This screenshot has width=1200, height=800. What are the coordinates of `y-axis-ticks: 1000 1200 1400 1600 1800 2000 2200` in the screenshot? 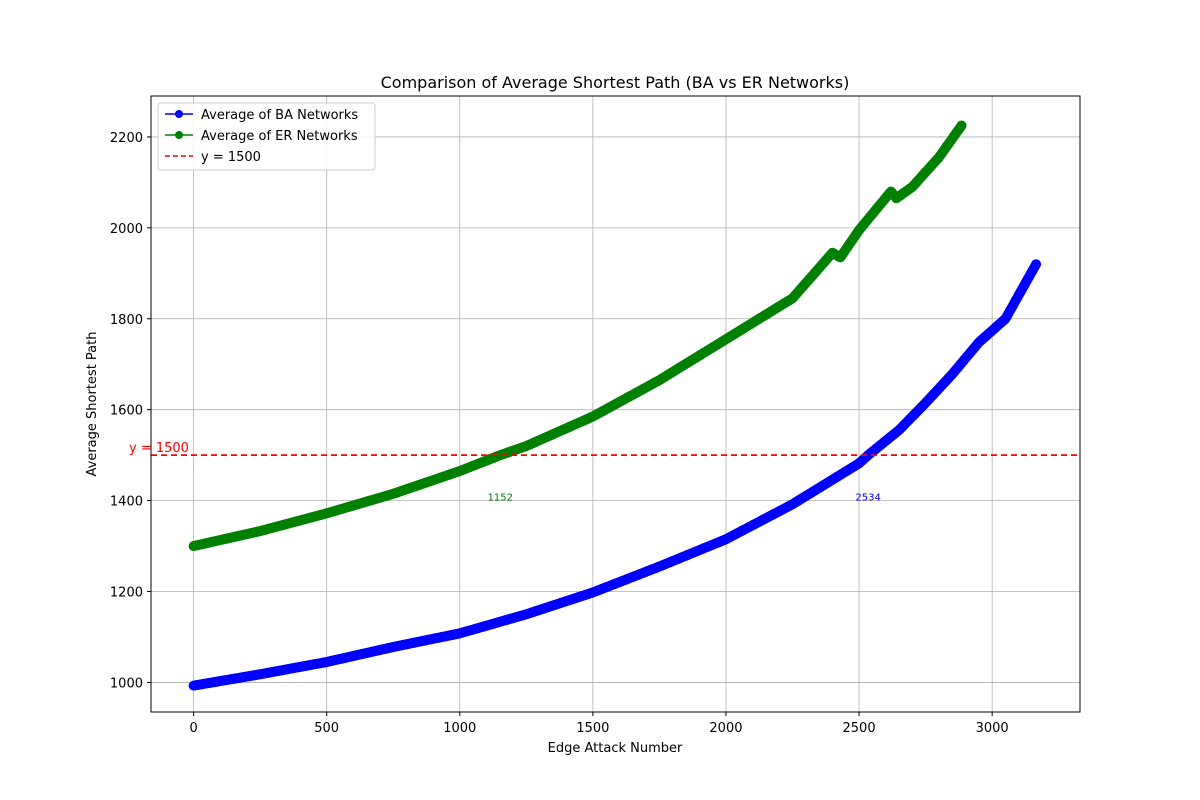 It's located at (130, 411).